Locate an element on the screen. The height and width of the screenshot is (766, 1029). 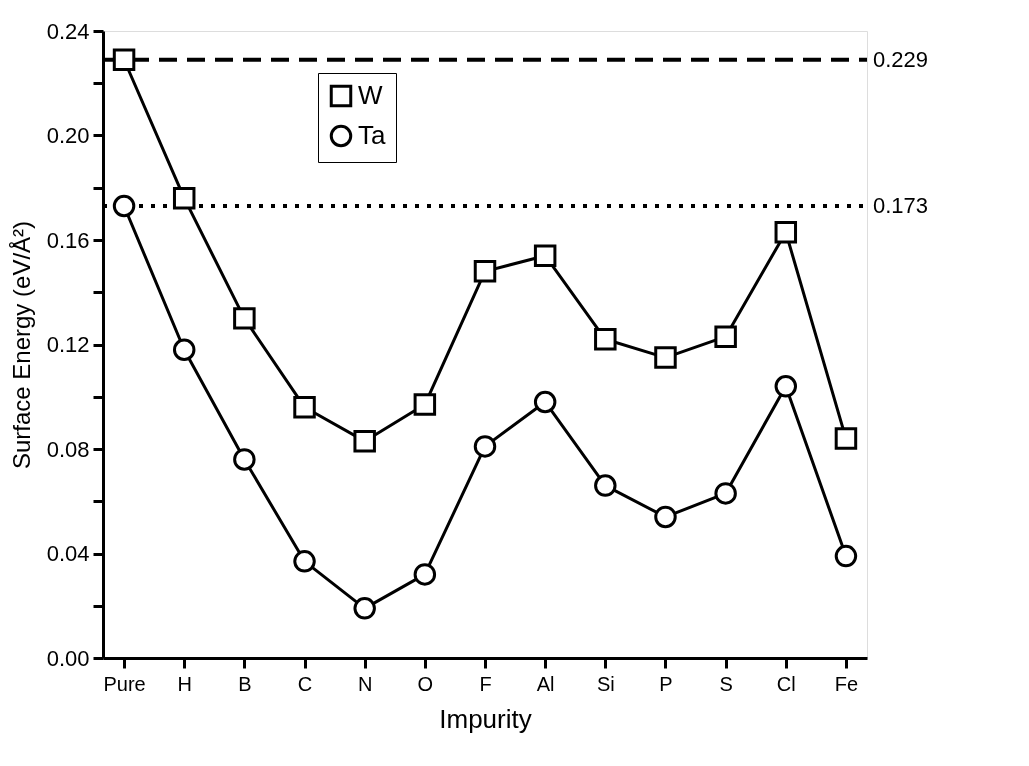
x-axis-title: Impurity is located at coordinates (485, 718).